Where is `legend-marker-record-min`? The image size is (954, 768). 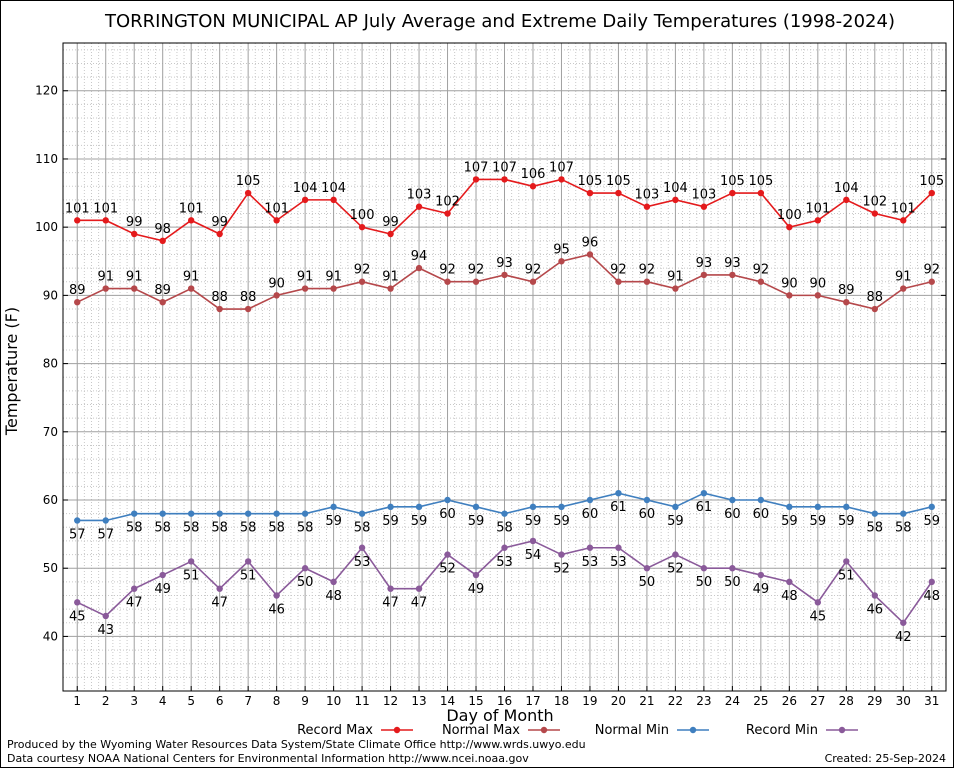 legend-marker-record-min is located at coordinates (842, 730).